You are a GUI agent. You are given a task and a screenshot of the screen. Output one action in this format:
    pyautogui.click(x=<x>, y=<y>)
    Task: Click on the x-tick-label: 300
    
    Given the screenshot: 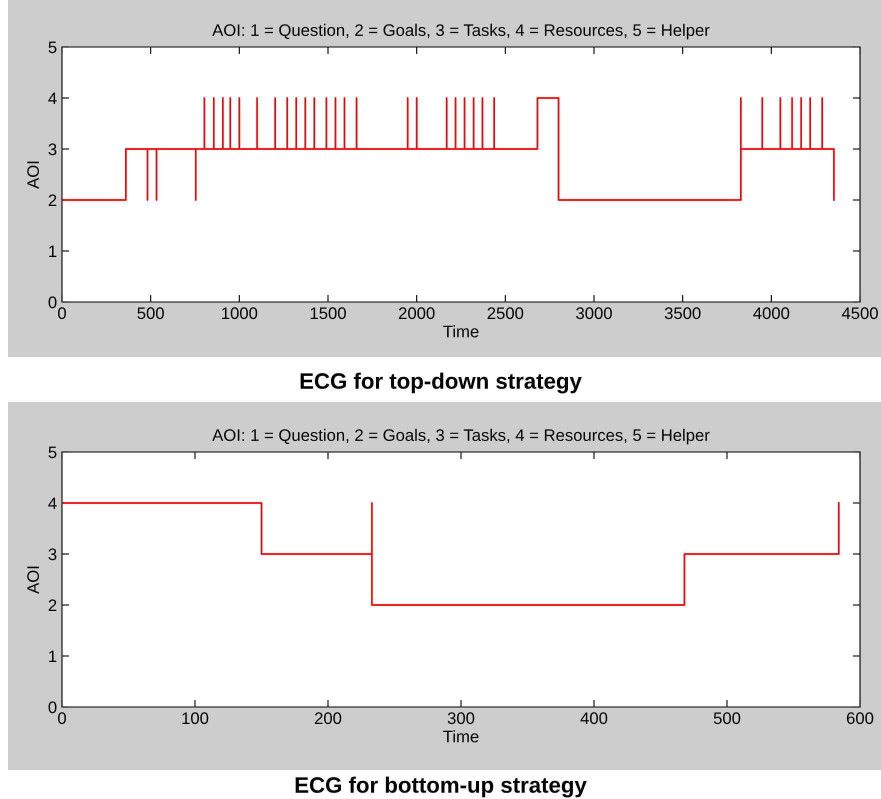 What is the action you would take?
    pyautogui.click(x=461, y=718)
    